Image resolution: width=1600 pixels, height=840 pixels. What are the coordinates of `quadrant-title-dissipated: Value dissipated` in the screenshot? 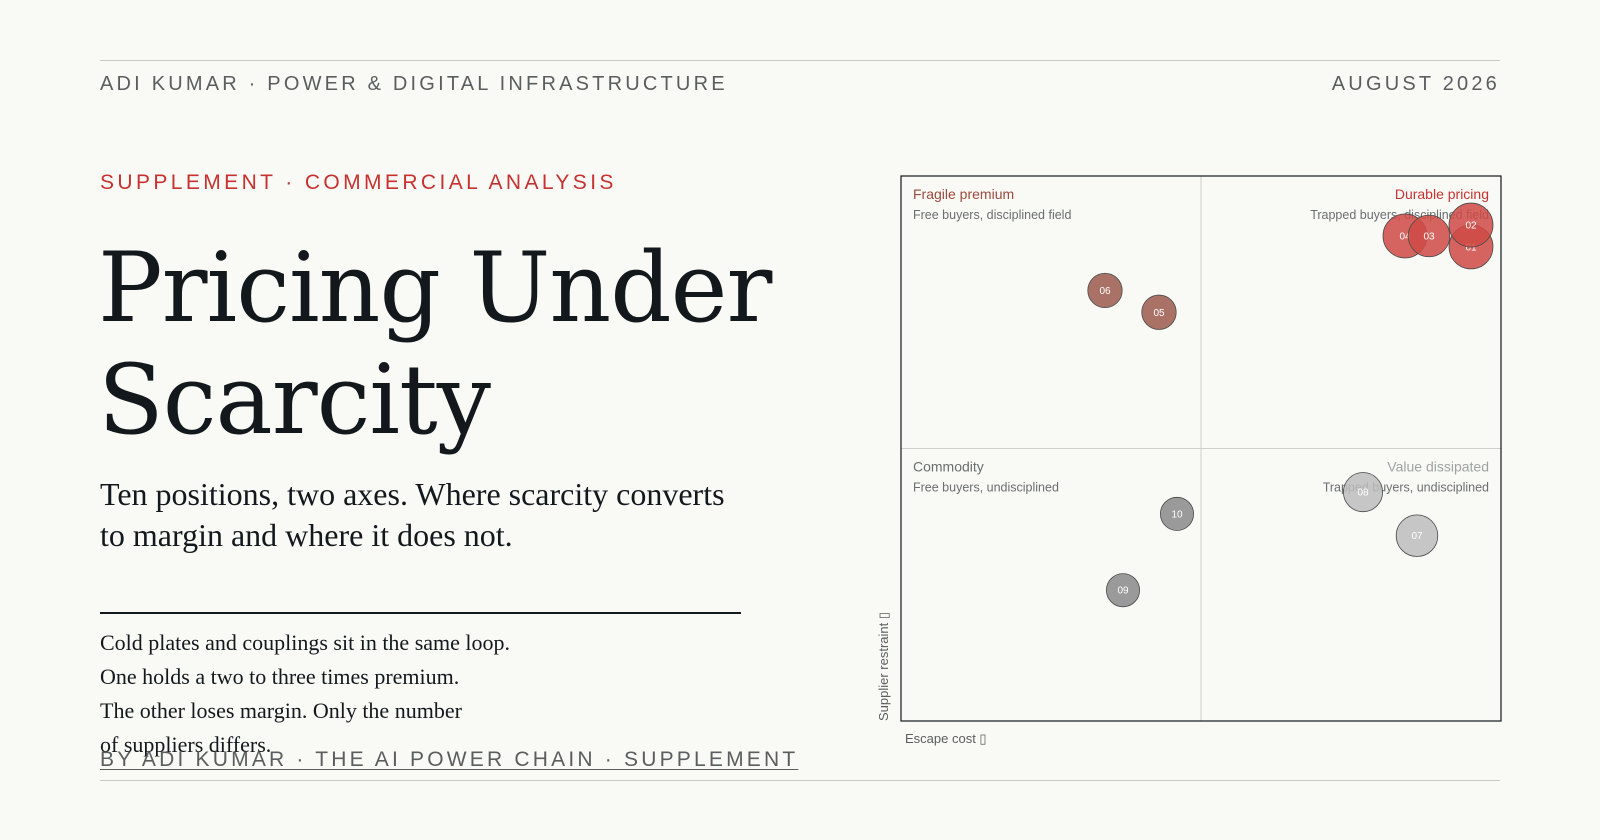 It's located at (1438, 467).